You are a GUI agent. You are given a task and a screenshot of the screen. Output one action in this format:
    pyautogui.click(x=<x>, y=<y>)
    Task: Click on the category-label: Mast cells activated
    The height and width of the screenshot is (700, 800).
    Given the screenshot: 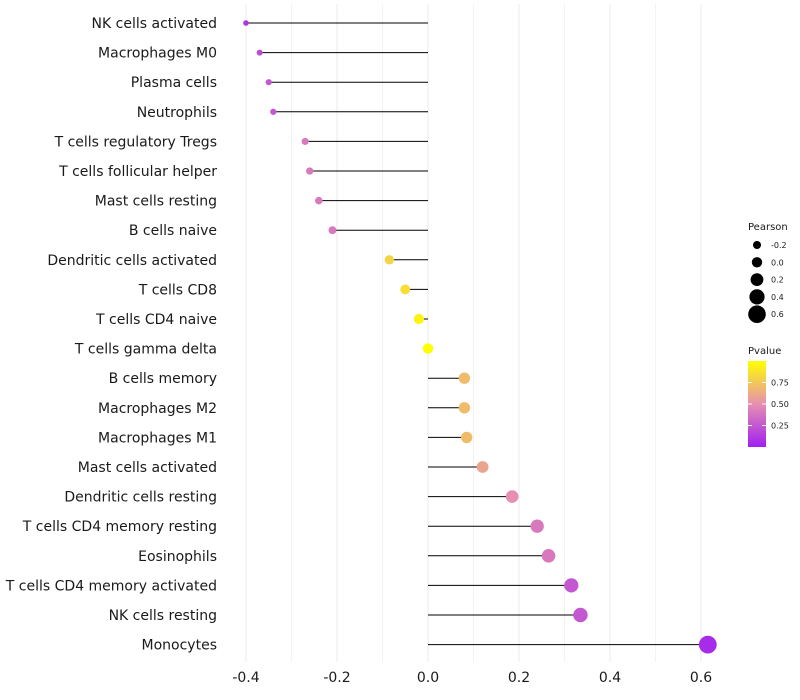 What is the action you would take?
    pyautogui.click(x=147, y=468)
    